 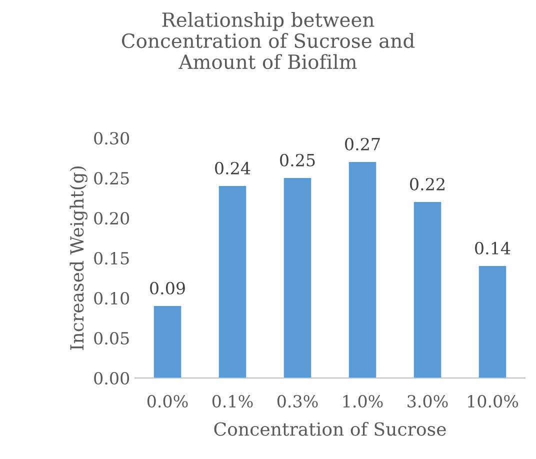 I want to click on x-tick-label: 10.0%, so click(x=493, y=401).